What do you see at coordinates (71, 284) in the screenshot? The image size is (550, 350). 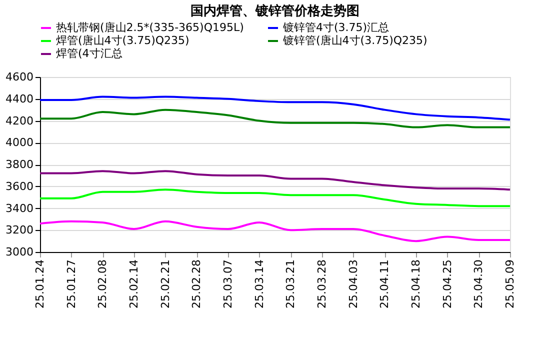 I see `x-tick-label: 25.01.27` at bounding box center [71, 284].